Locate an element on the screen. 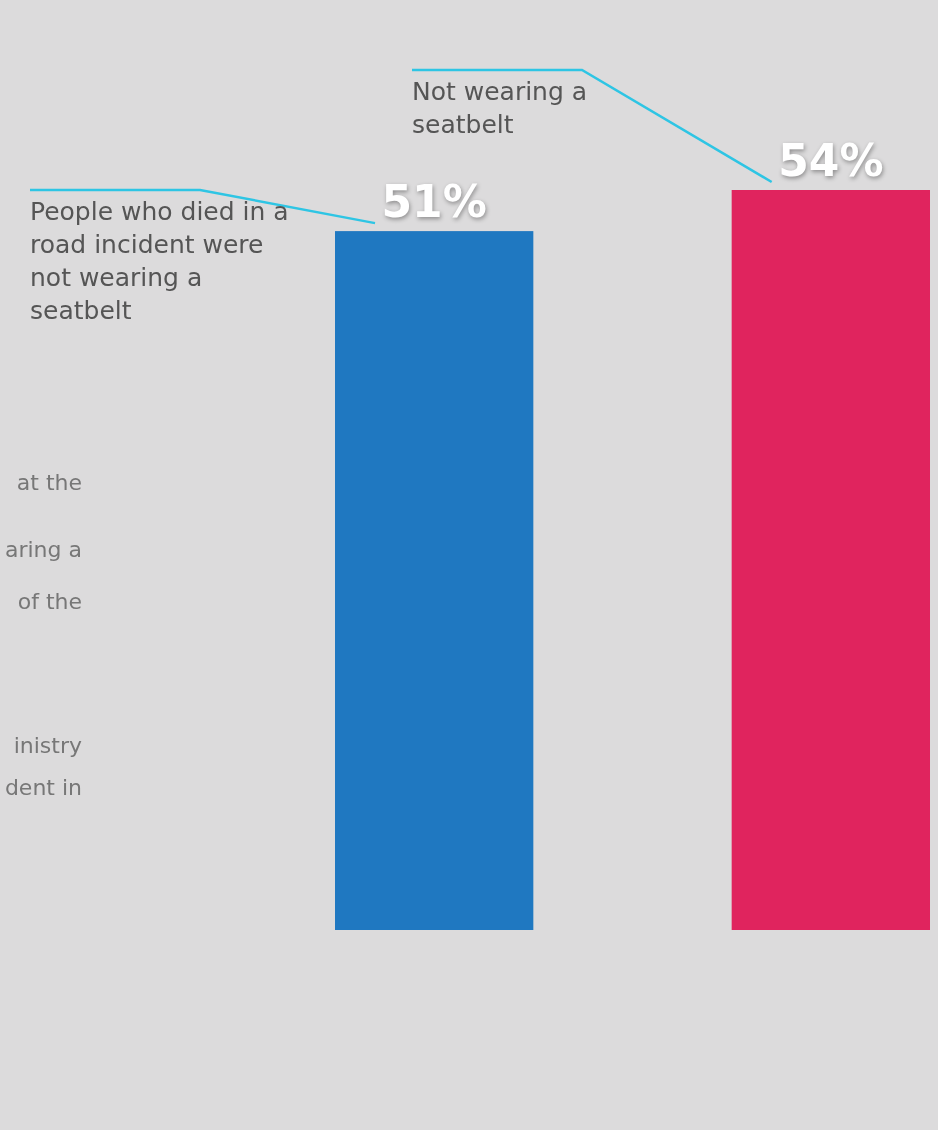 The width and height of the screenshot is (938, 1130). data-label: 54% is located at coordinates (831, 160).